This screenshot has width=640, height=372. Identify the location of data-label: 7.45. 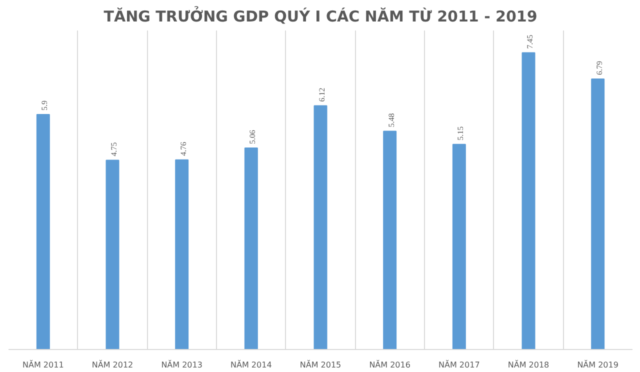
(530, 41).